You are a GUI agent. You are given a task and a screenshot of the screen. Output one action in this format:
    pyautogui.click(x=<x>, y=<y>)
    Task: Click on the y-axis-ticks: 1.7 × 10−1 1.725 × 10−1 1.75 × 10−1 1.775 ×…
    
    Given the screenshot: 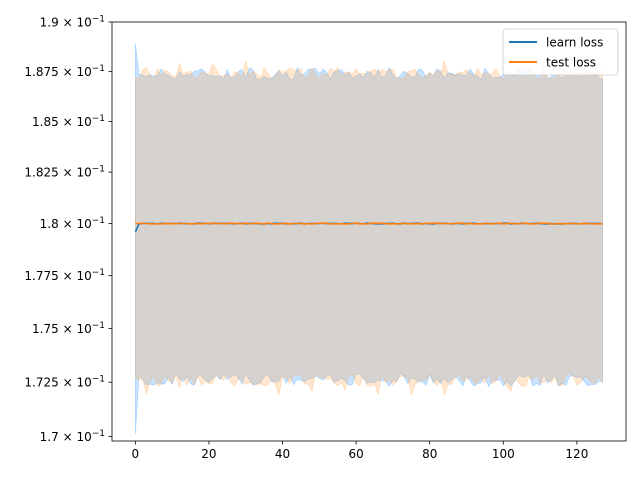 What is the action you would take?
    pyautogui.click(x=68, y=229)
    